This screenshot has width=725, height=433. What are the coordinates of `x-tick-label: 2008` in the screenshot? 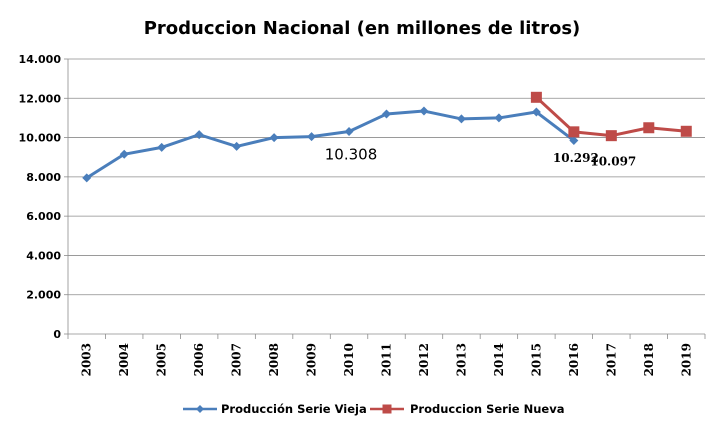 It's located at (274, 359).